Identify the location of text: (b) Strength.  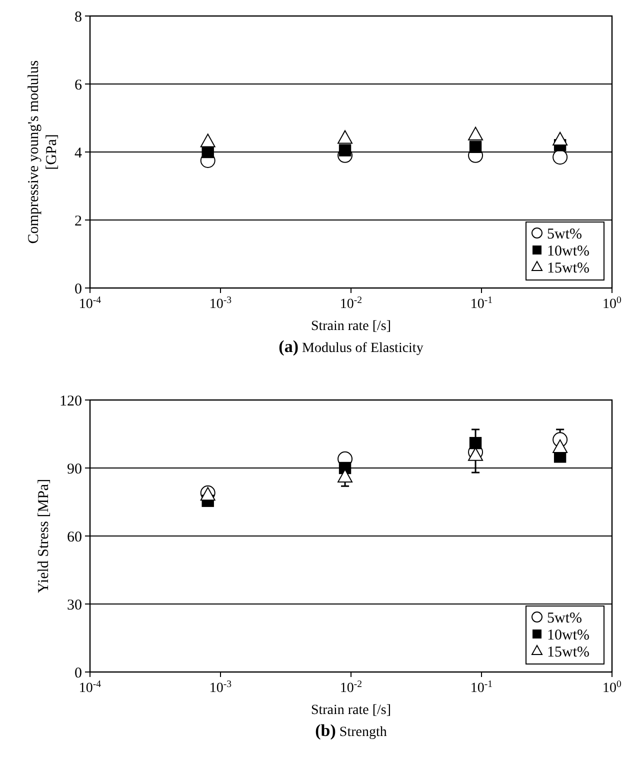
(351, 730).